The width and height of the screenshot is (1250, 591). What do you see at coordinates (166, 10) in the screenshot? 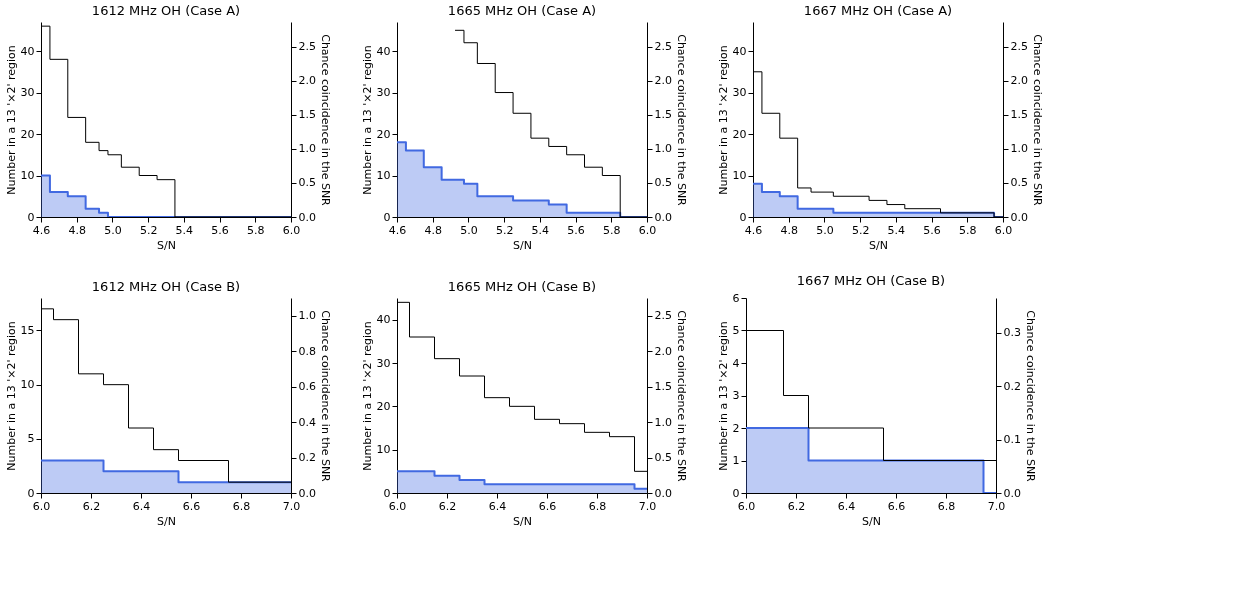
I see `chart-title: 1612 MHz OH (Case A)` at bounding box center [166, 10].